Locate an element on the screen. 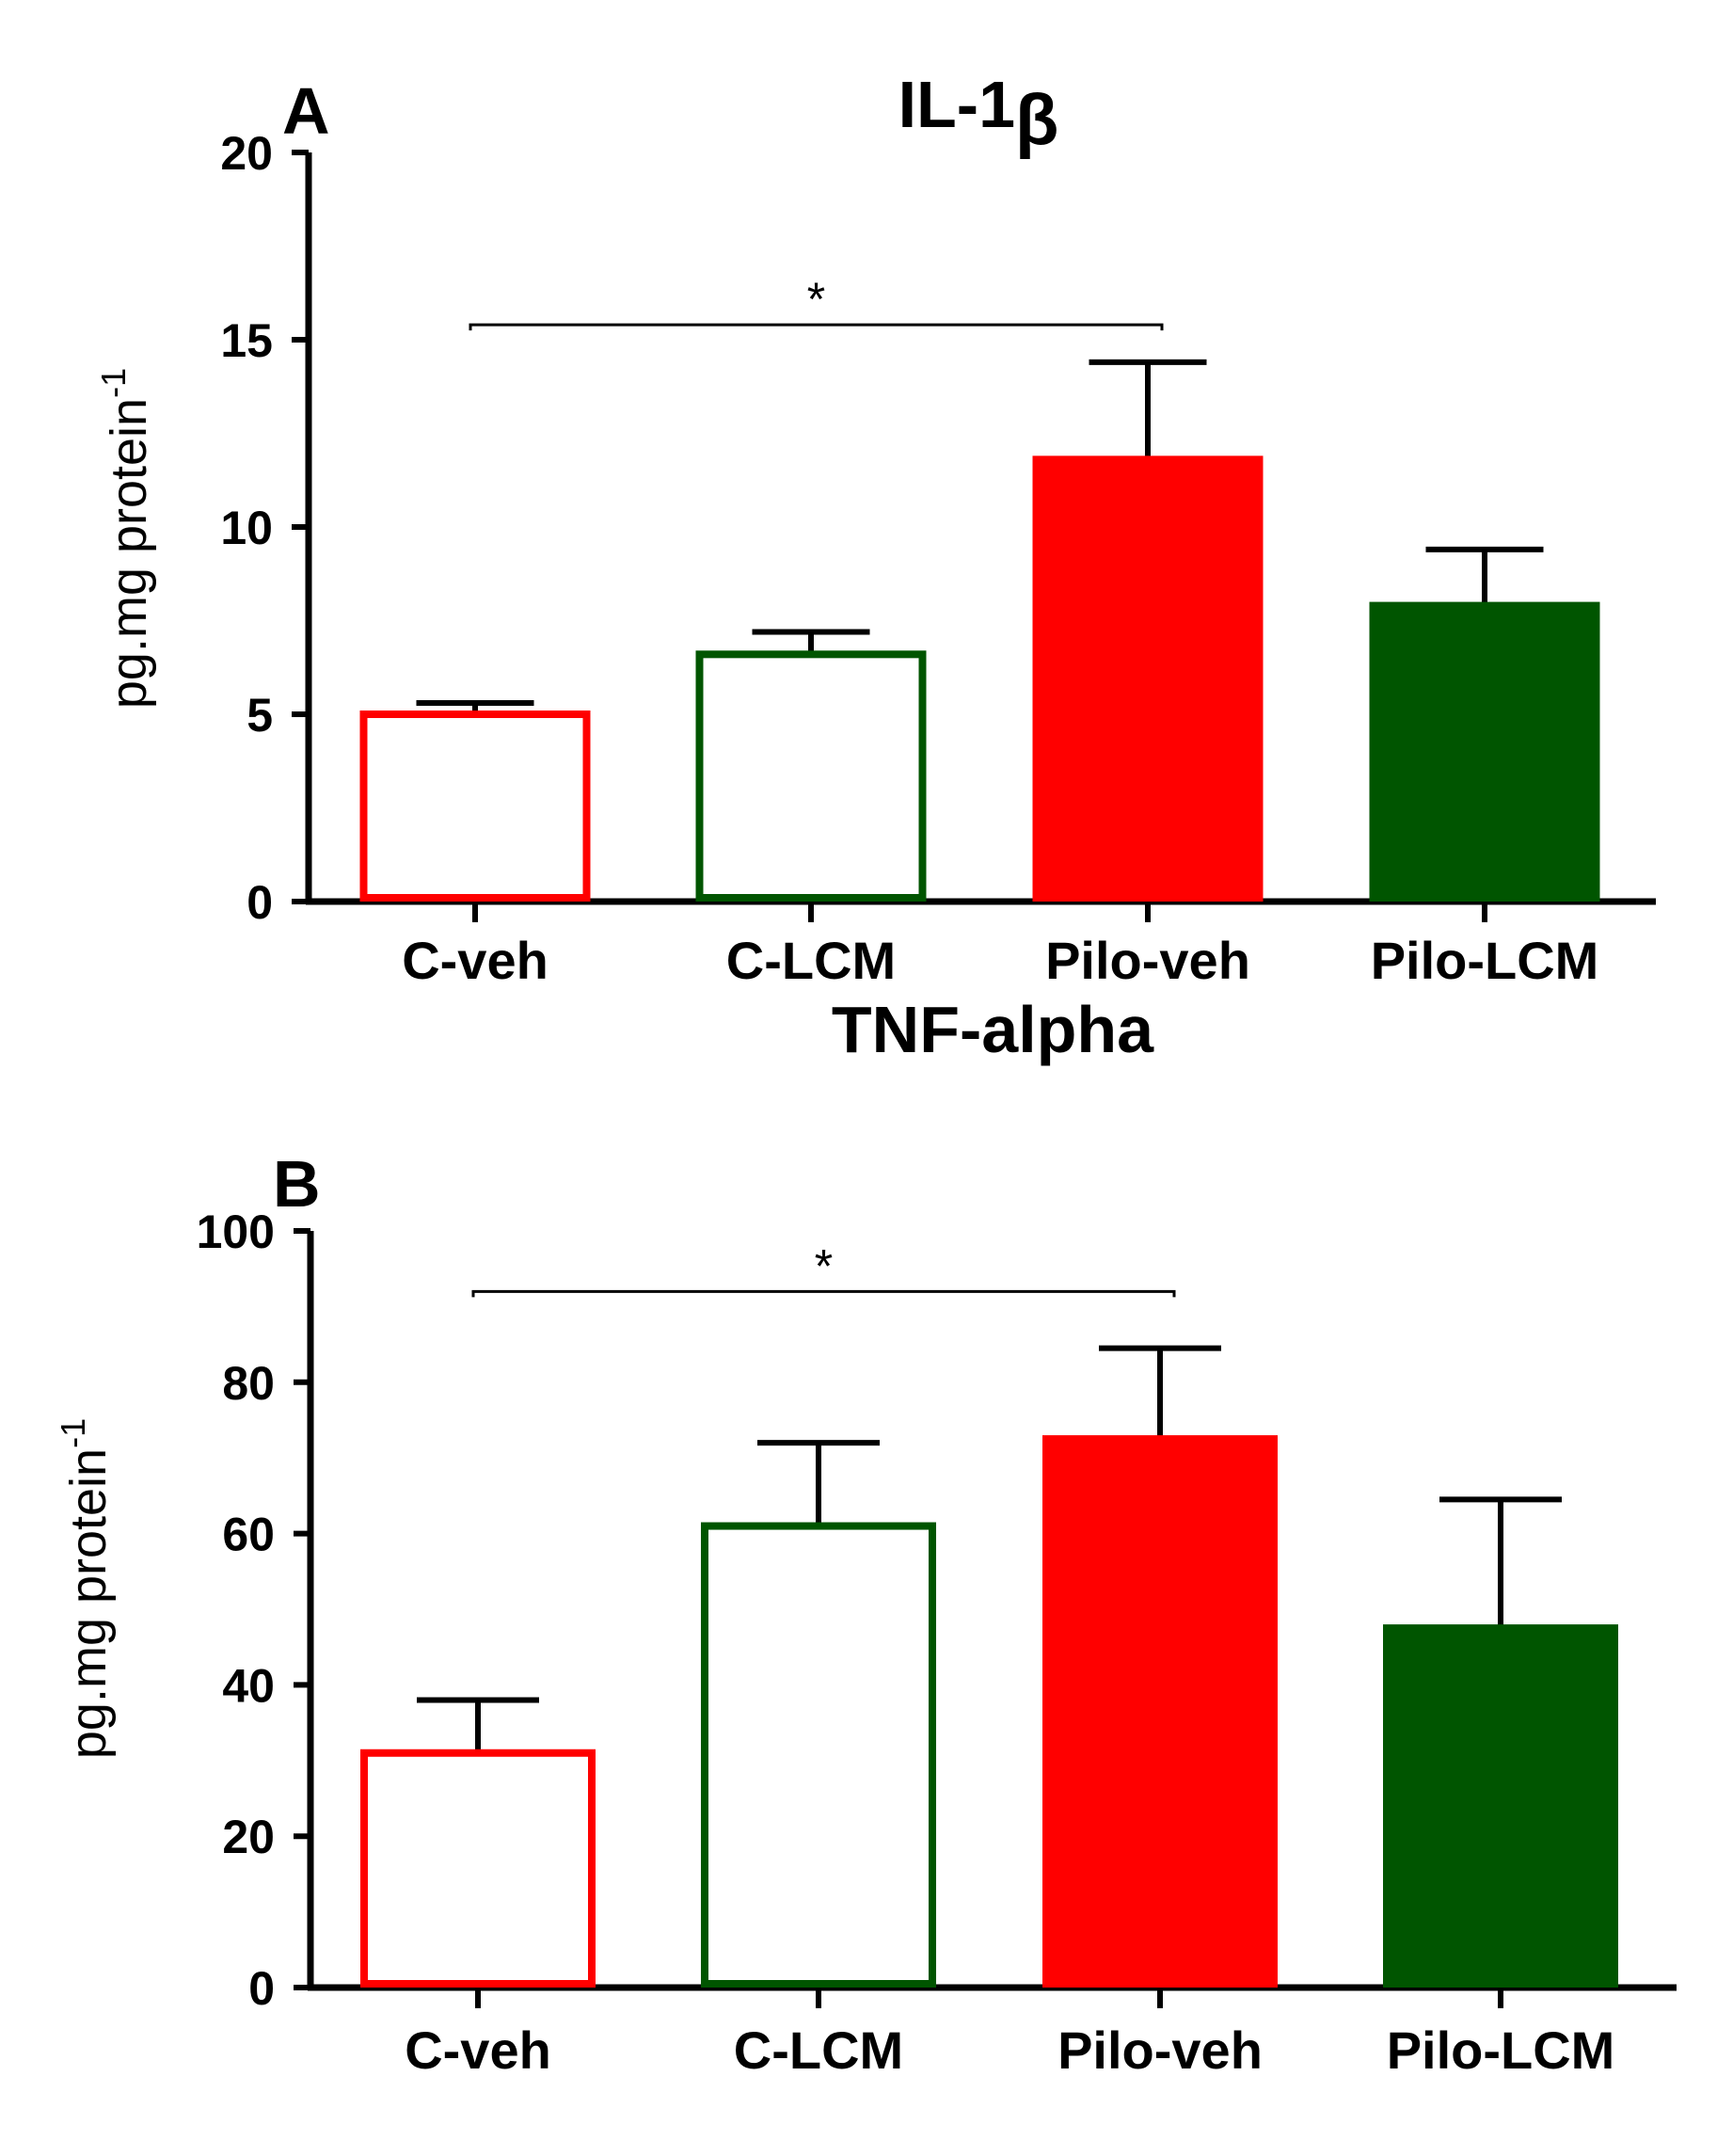 The width and height of the screenshot is (1717, 2156). panel-b-bar-pilo-lcm is located at coordinates (1501, 1806).